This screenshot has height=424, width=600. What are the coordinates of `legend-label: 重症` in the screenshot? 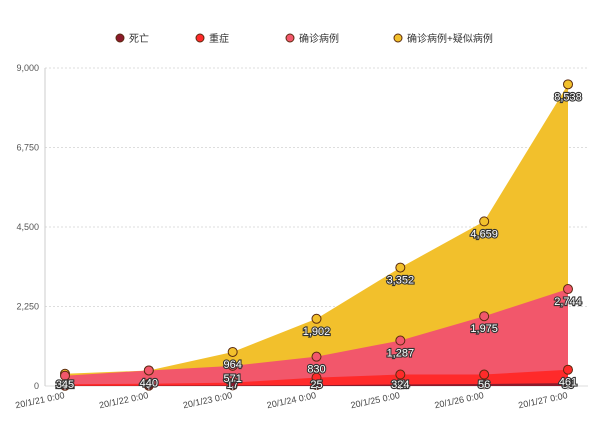 It's located at (219, 38).